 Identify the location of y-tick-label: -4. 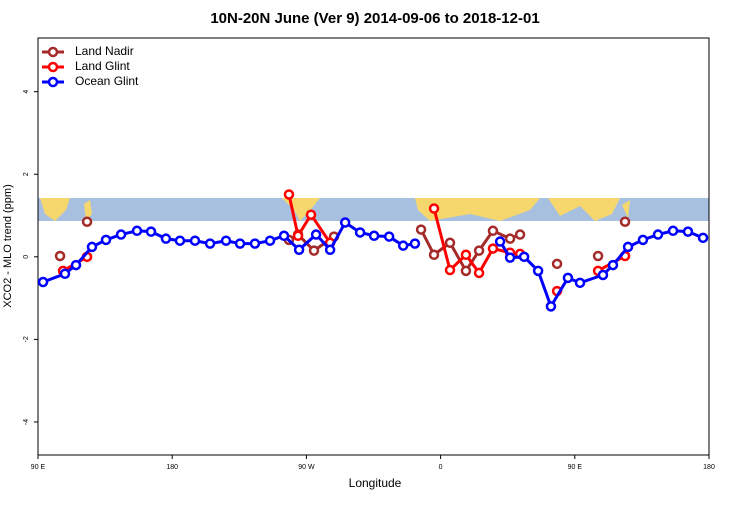
(26, 422).